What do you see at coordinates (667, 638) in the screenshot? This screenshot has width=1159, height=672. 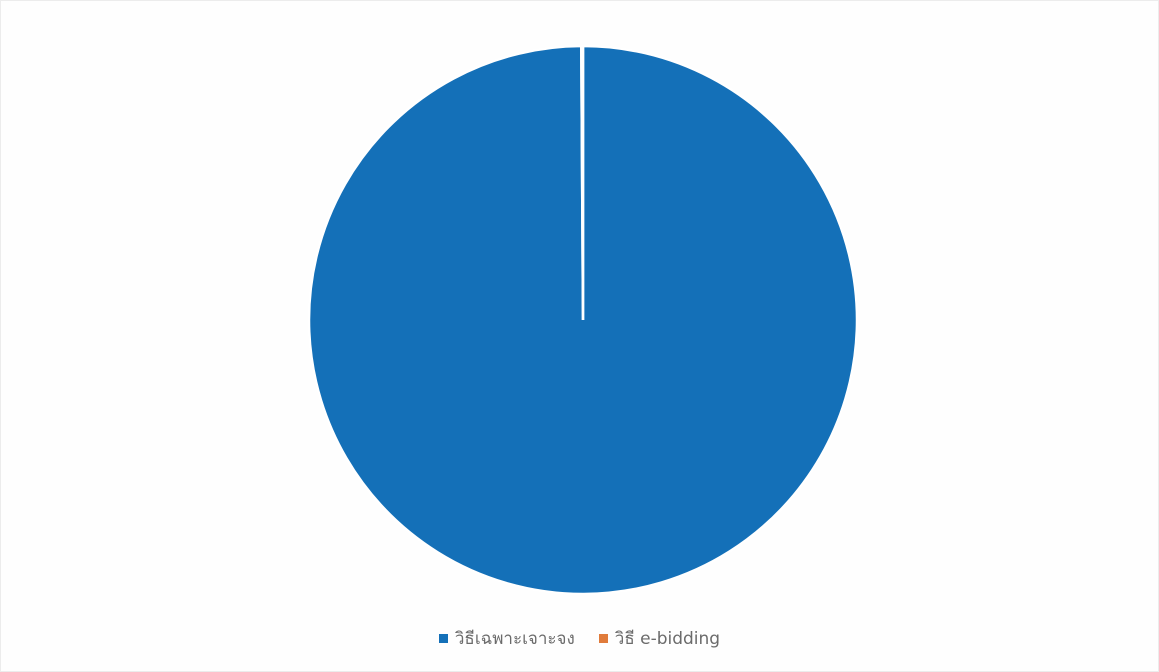 I see `legend-label-e-bidding: วิธี e-bidding` at bounding box center [667, 638].